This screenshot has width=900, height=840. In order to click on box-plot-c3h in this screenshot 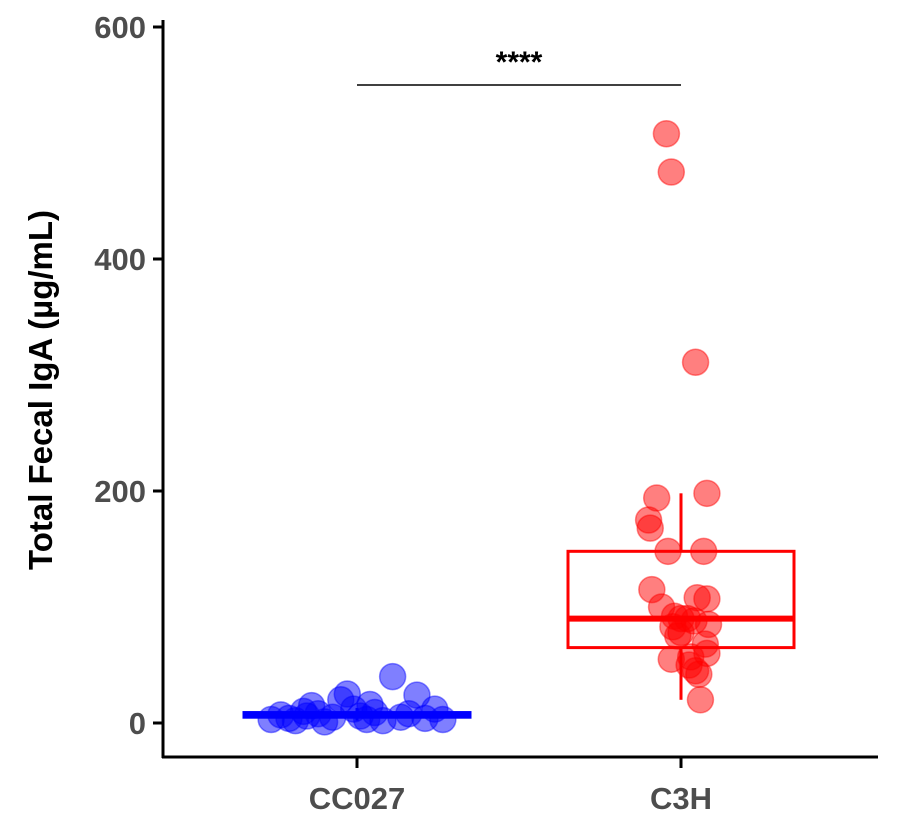, I will do `click(681, 596)`.